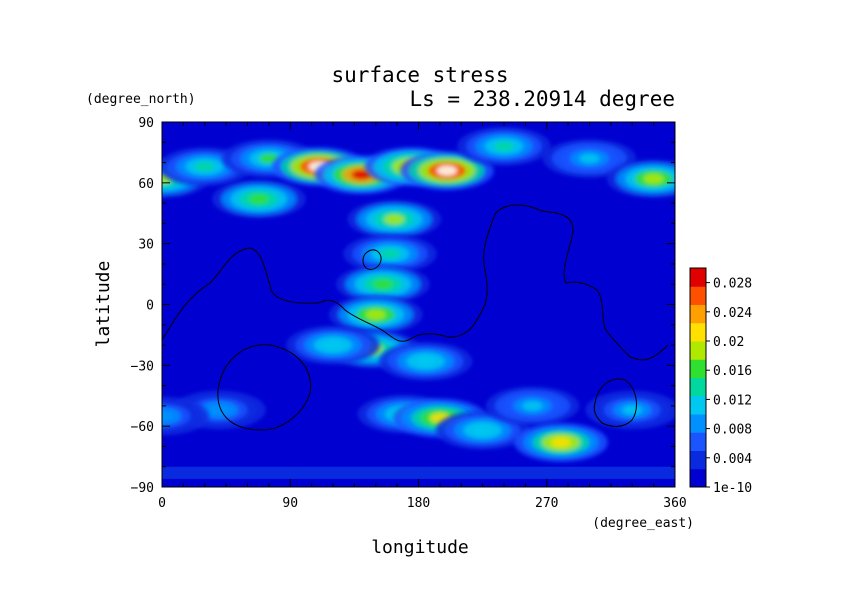 Image resolution: width=842 pixels, height=595 pixels. What do you see at coordinates (732, 371) in the screenshot?
I see `colorbar-tick-label: 0.016` at bounding box center [732, 371].